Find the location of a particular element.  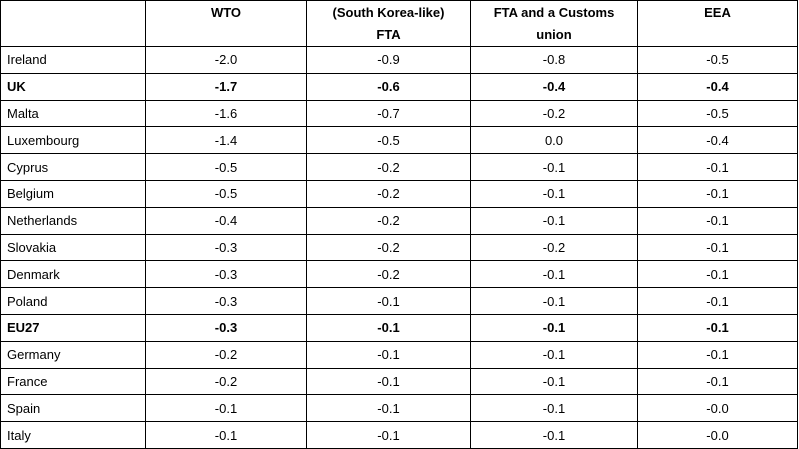

row-label: Spain is located at coordinates (73, 408).